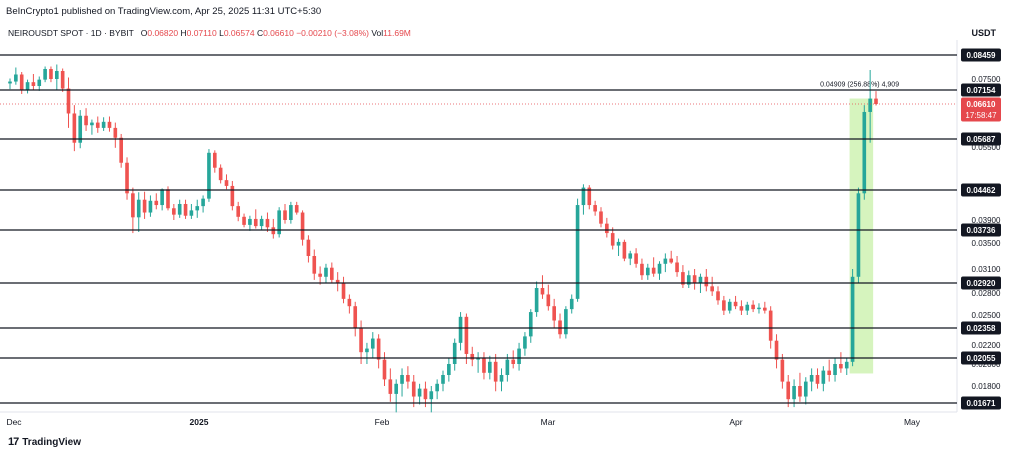 Image resolution: width=1024 pixels, height=454 pixels. What do you see at coordinates (984, 33) in the screenshot?
I see `currency-label: USDT` at bounding box center [984, 33].